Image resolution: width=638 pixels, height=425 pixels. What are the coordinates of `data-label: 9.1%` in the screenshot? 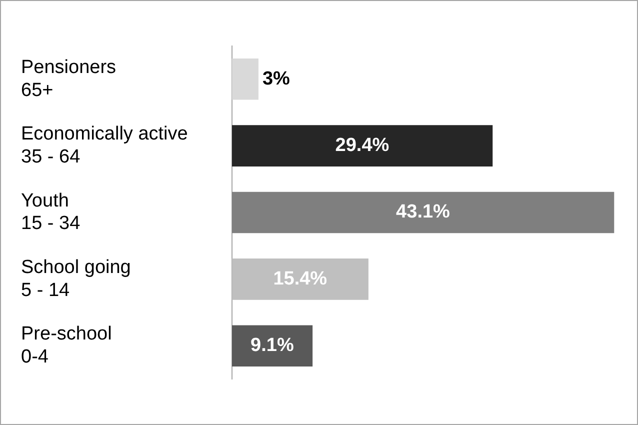 It's located at (272, 345).